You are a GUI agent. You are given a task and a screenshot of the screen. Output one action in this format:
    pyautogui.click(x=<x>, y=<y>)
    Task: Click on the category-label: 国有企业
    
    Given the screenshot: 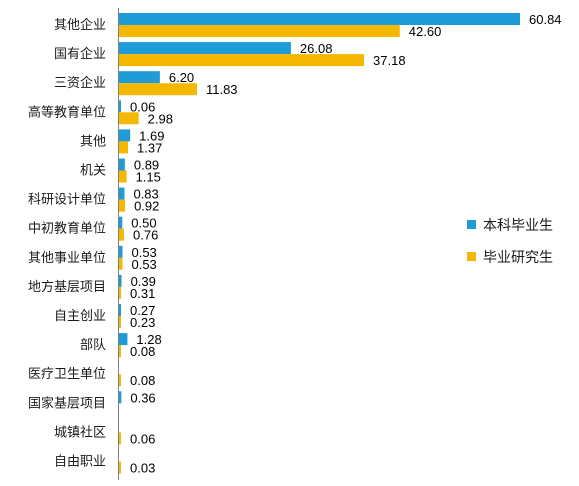 What is the action you would take?
    pyautogui.click(x=80, y=54)
    